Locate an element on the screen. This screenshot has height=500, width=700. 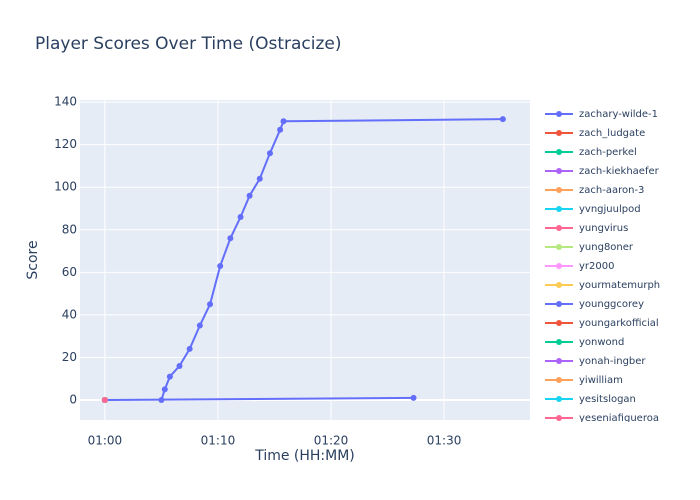
legend-label: yvngjuulpod is located at coordinates (610, 209).